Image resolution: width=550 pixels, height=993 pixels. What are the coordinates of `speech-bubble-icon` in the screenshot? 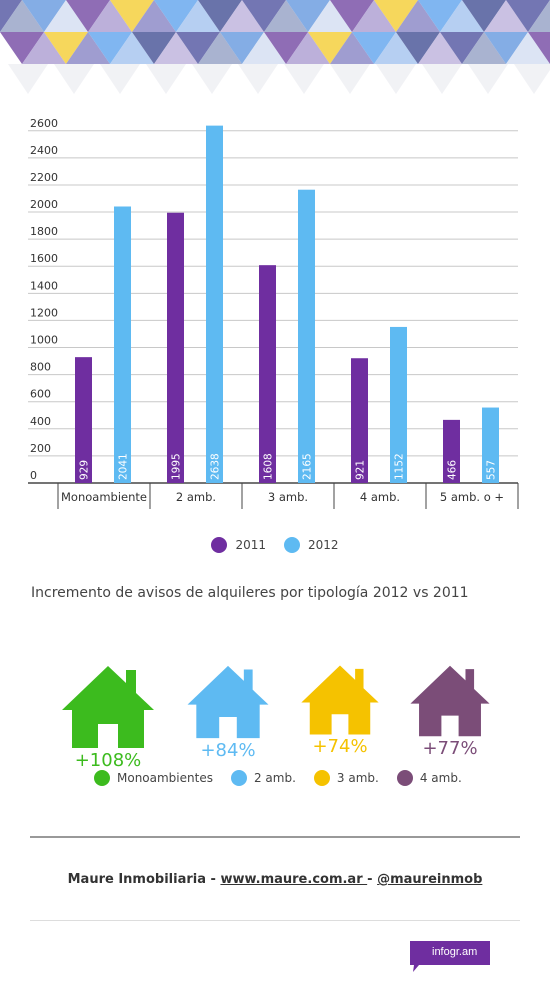 It's located at (450, 956).